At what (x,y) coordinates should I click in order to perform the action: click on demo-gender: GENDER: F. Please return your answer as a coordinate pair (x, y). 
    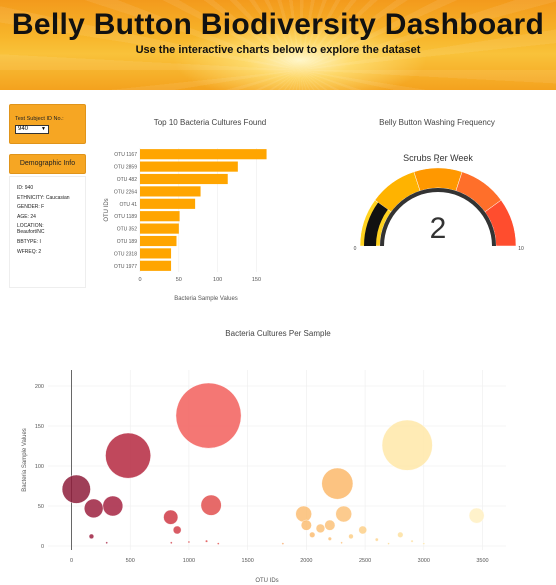
    Looking at the image, I should click on (31, 207).